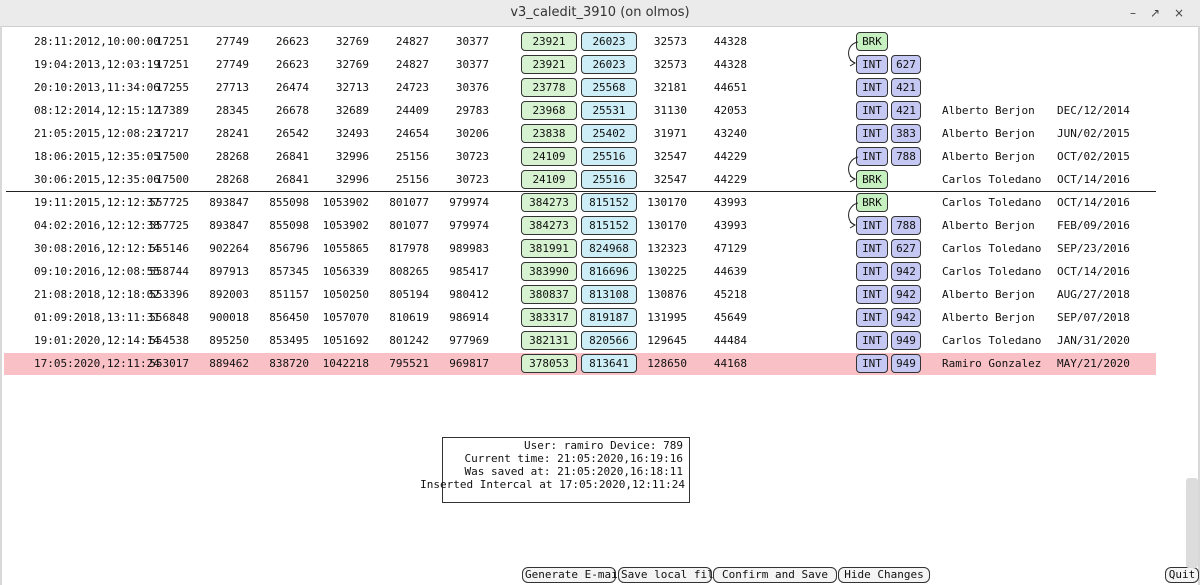  What do you see at coordinates (884, 575) in the screenshot?
I see `hide-changes-button: Hide Changes` at bounding box center [884, 575].